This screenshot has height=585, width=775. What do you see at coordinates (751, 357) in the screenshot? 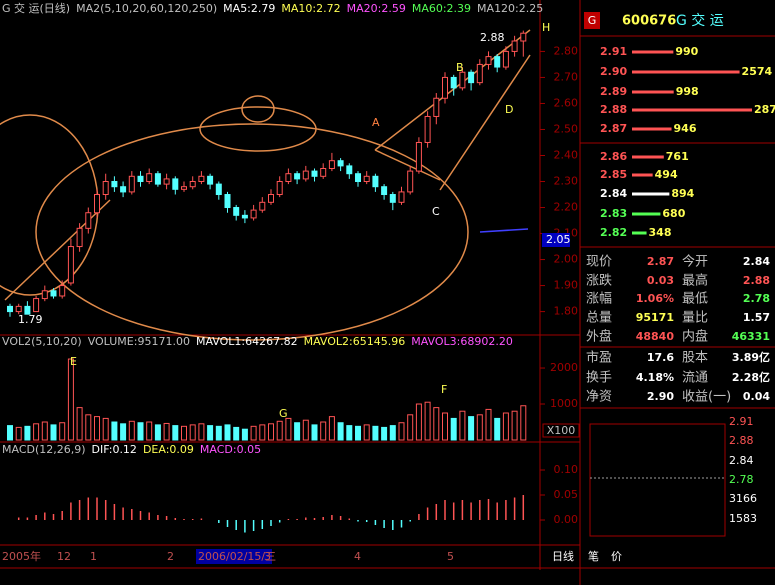
I see `quote-value: 3.89亿` at bounding box center [751, 357].